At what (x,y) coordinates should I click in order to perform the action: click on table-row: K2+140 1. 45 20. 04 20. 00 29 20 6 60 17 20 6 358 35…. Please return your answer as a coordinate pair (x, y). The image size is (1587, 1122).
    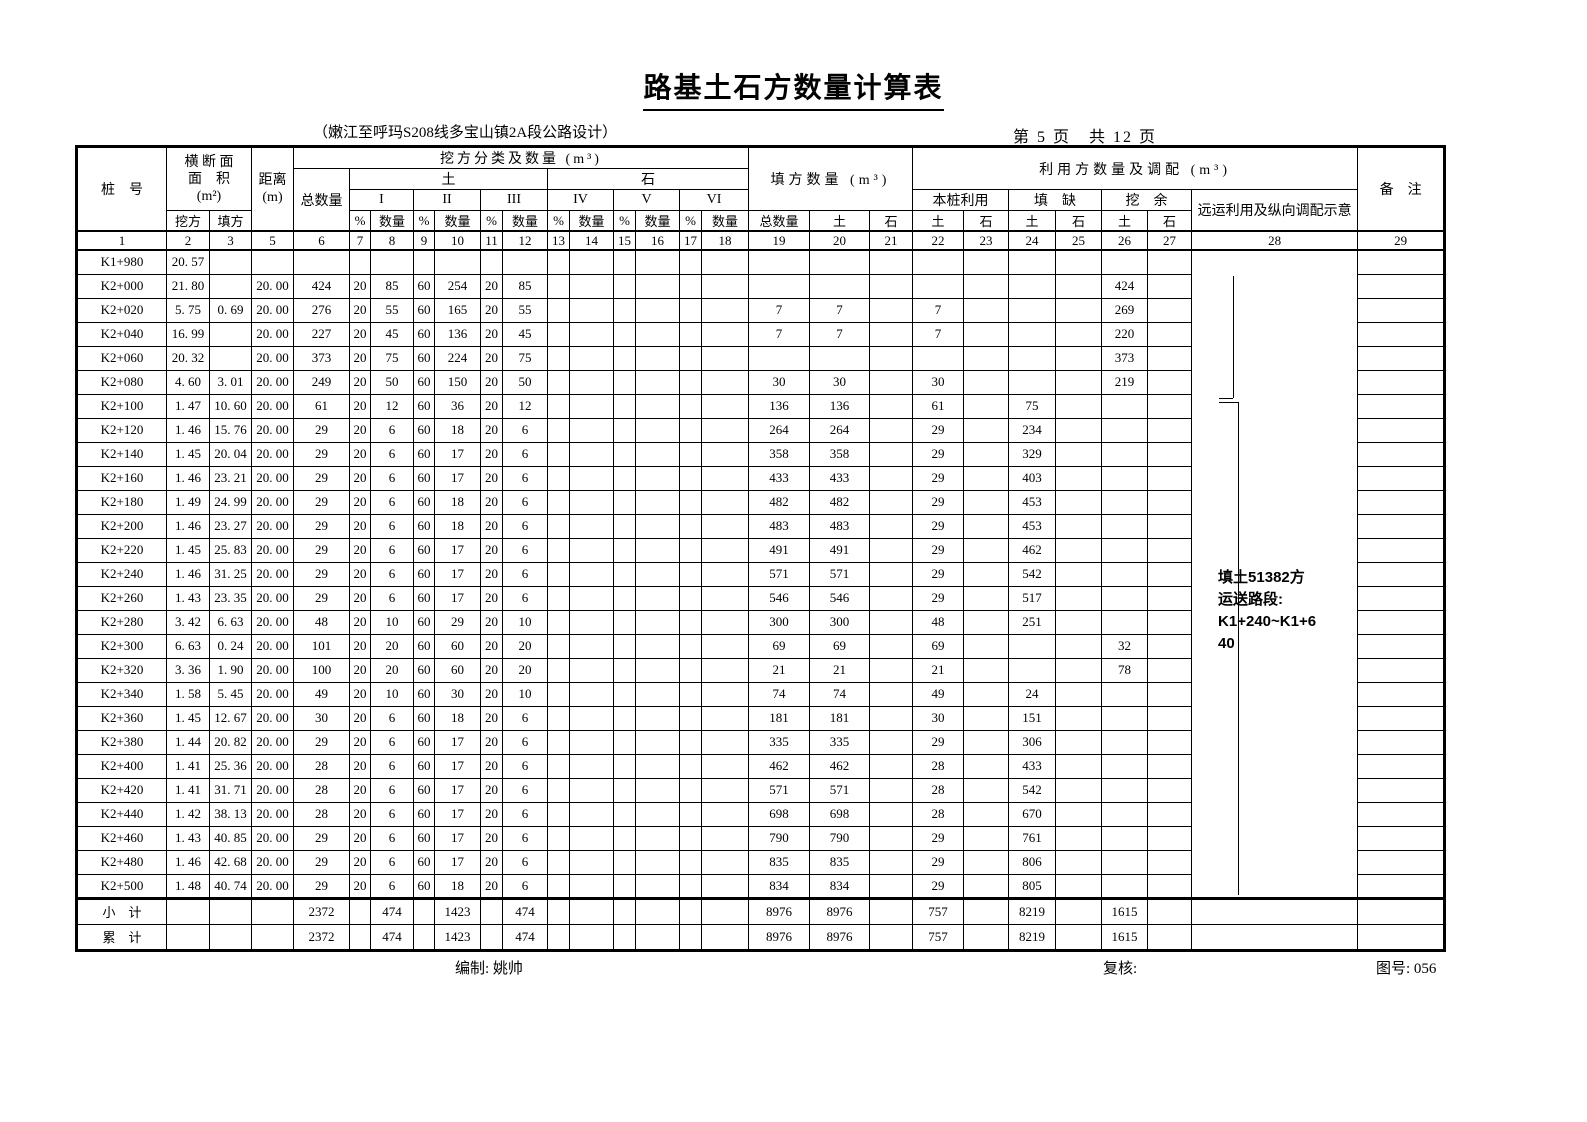
    Looking at the image, I should click on (761, 454).